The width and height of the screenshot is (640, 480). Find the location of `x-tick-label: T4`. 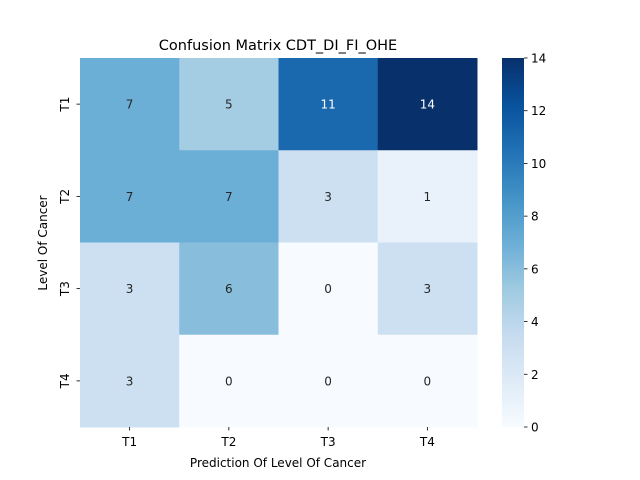

x-tick-label: T4 is located at coordinates (427, 442).